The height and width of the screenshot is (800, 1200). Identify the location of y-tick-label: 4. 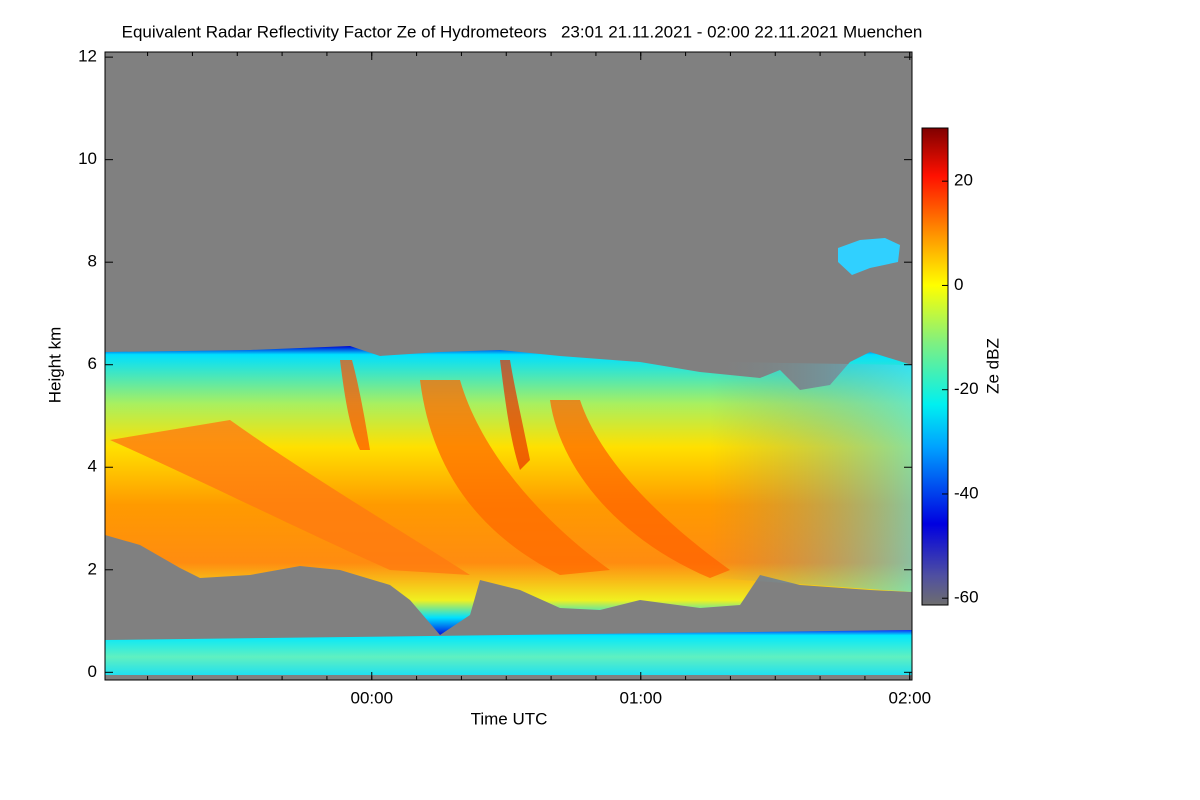
(92, 466).